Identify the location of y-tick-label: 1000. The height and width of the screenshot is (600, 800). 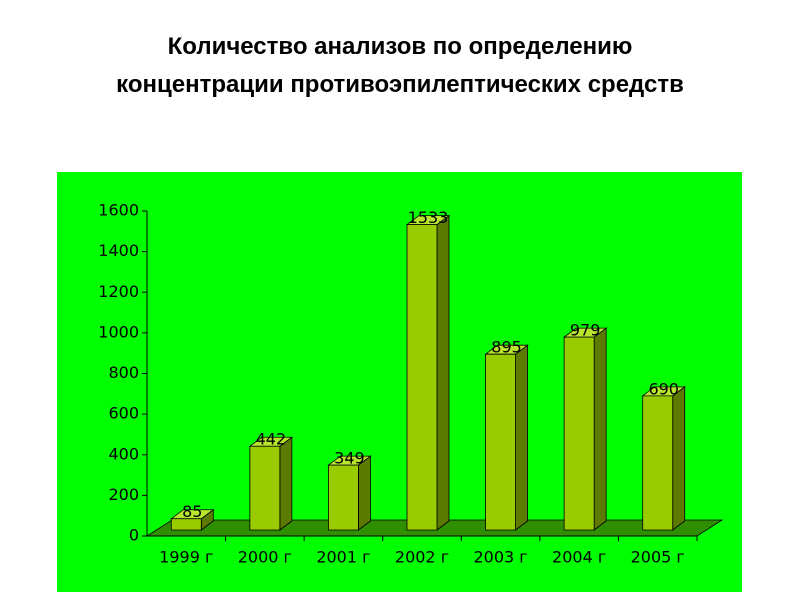
(118, 331).